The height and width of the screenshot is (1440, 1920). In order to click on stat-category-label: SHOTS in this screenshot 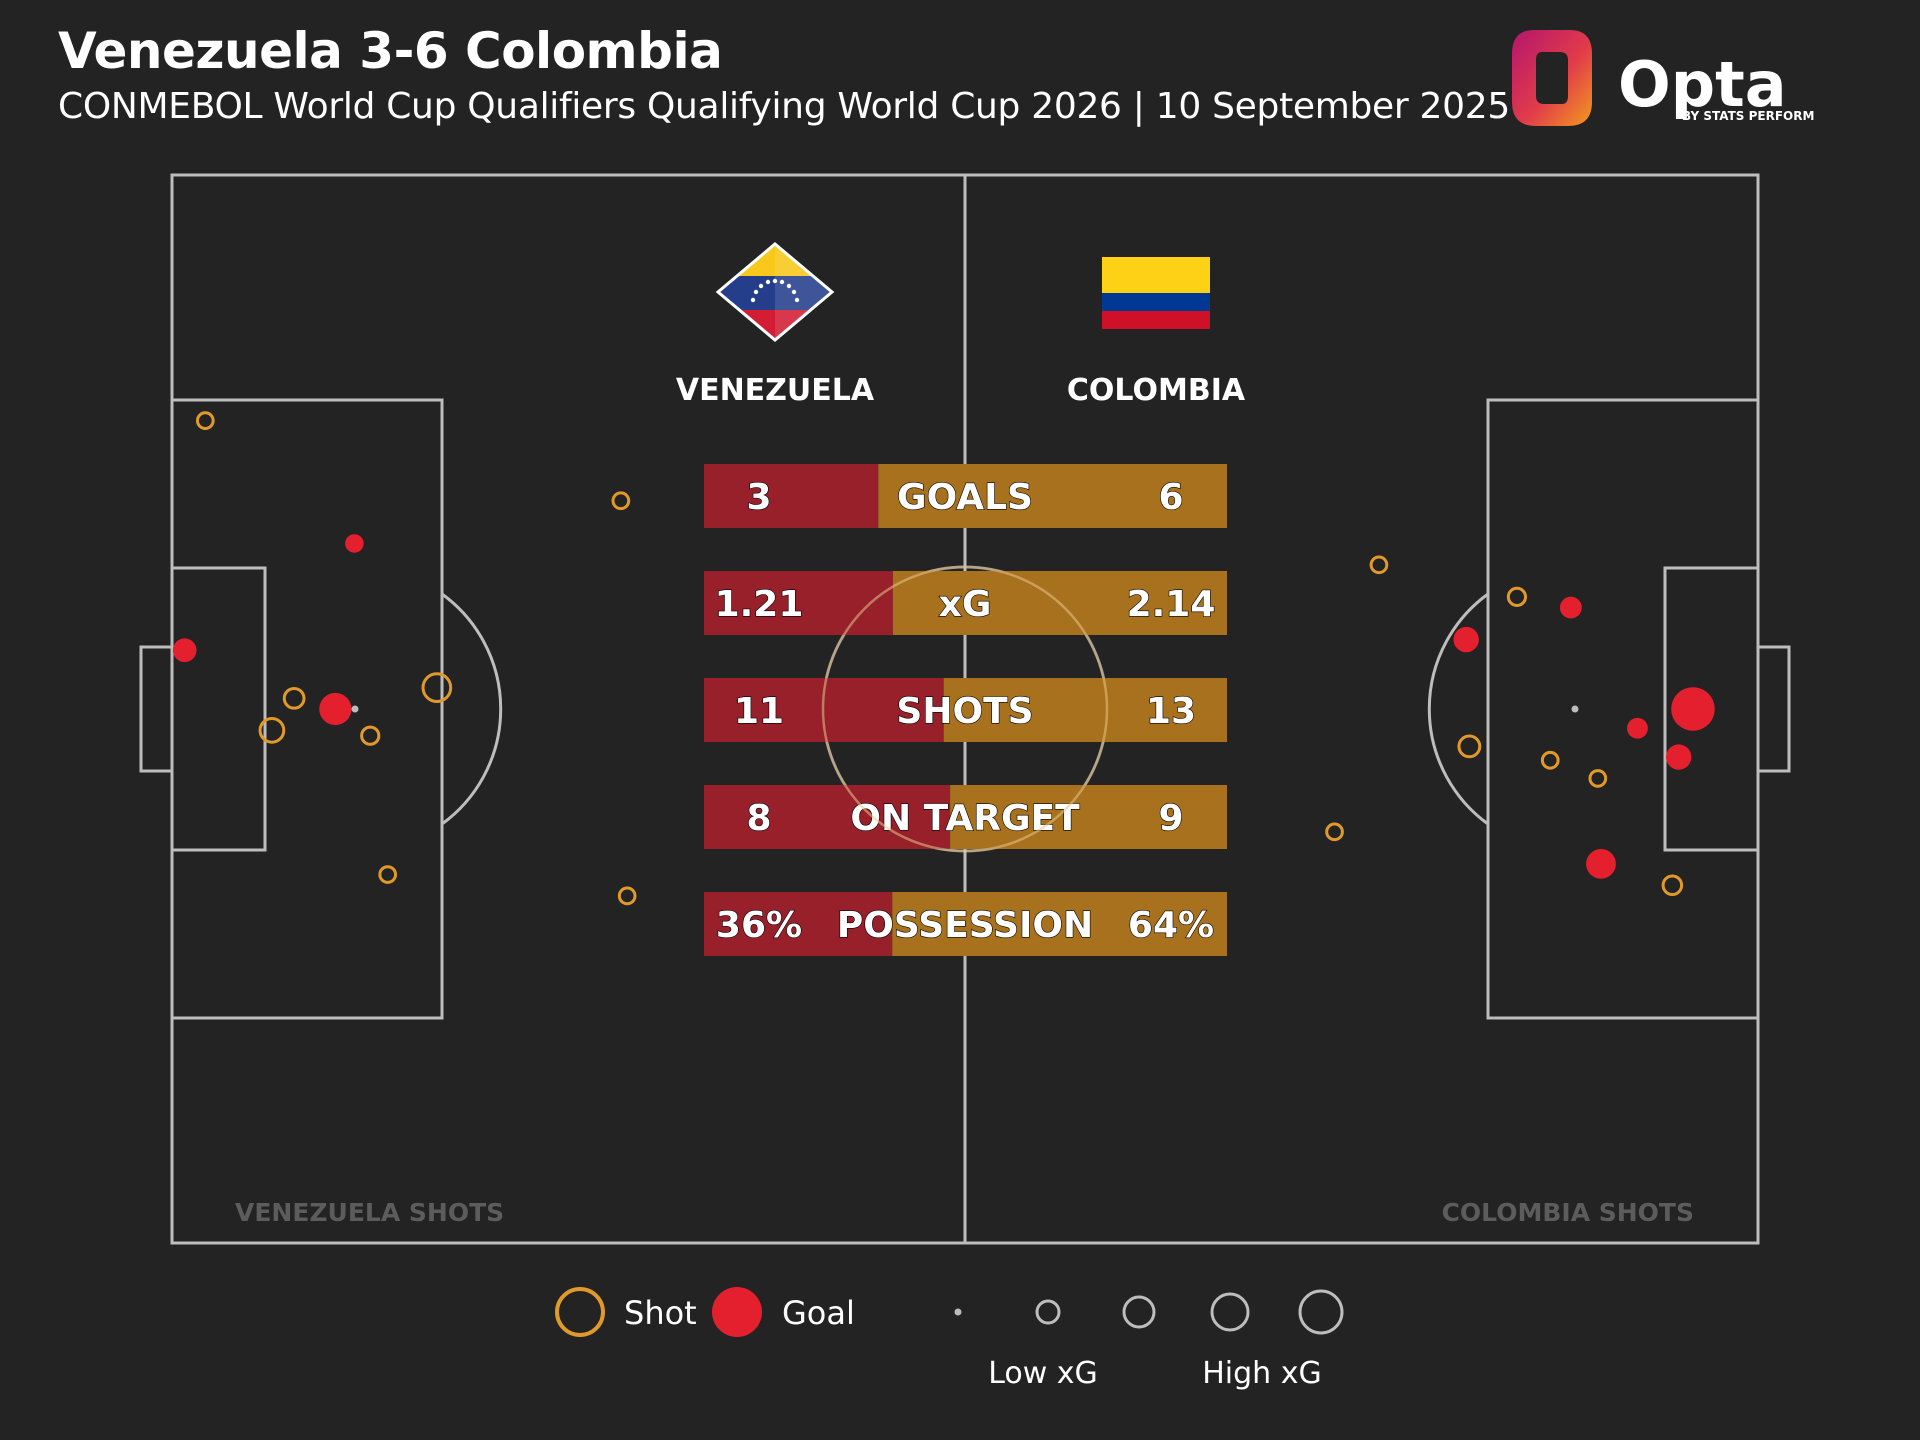, I will do `click(964, 711)`.